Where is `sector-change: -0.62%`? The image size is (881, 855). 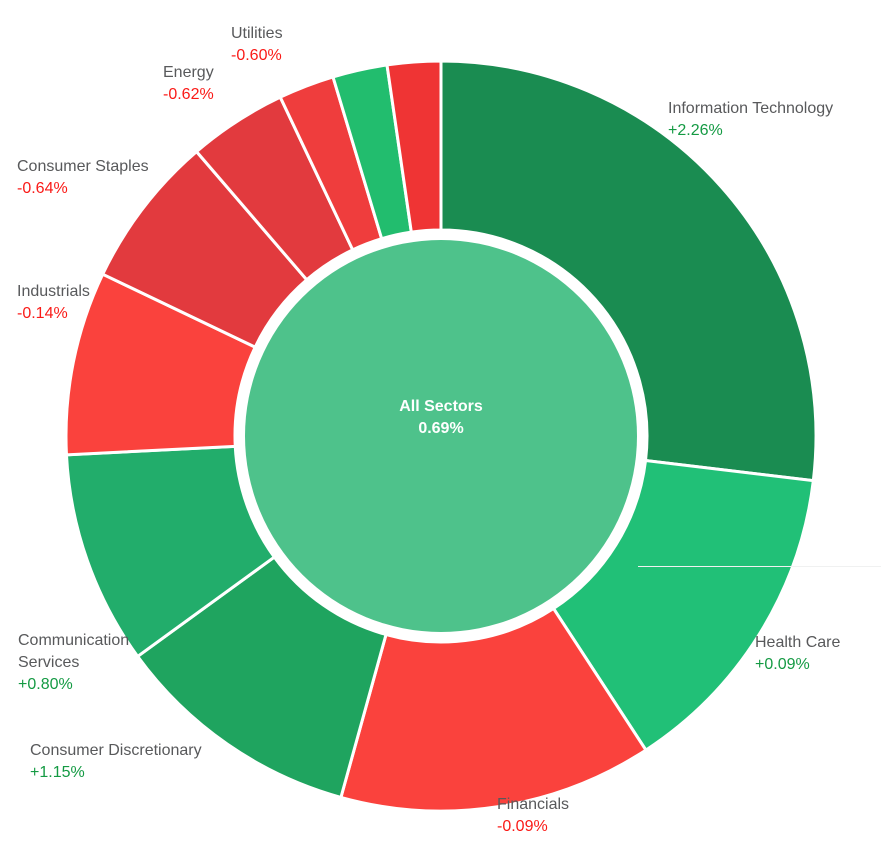
sector-change: -0.62% is located at coordinates (188, 94).